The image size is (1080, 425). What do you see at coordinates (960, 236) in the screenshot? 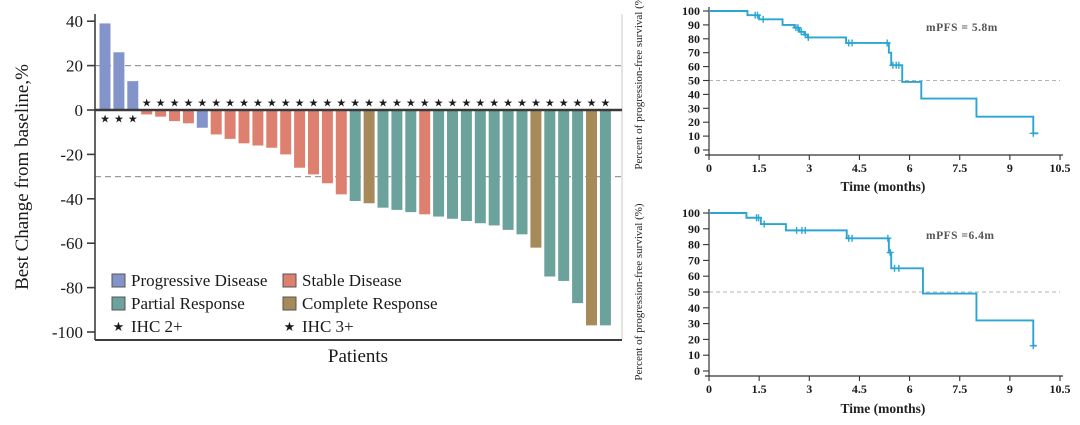
I see `km-bottom-mpfs-annotation: mPFS =6.4m` at bounding box center [960, 236].